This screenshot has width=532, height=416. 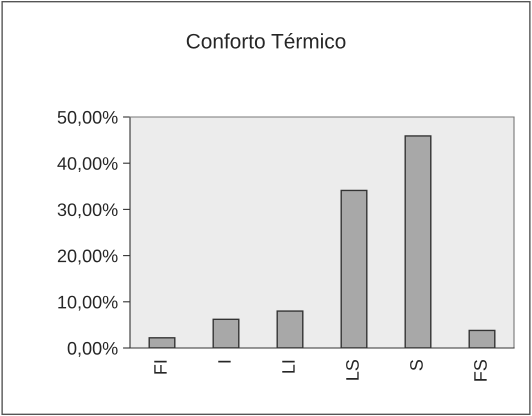 I want to click on x-tick-label: FI, so click(x=160, y=367).